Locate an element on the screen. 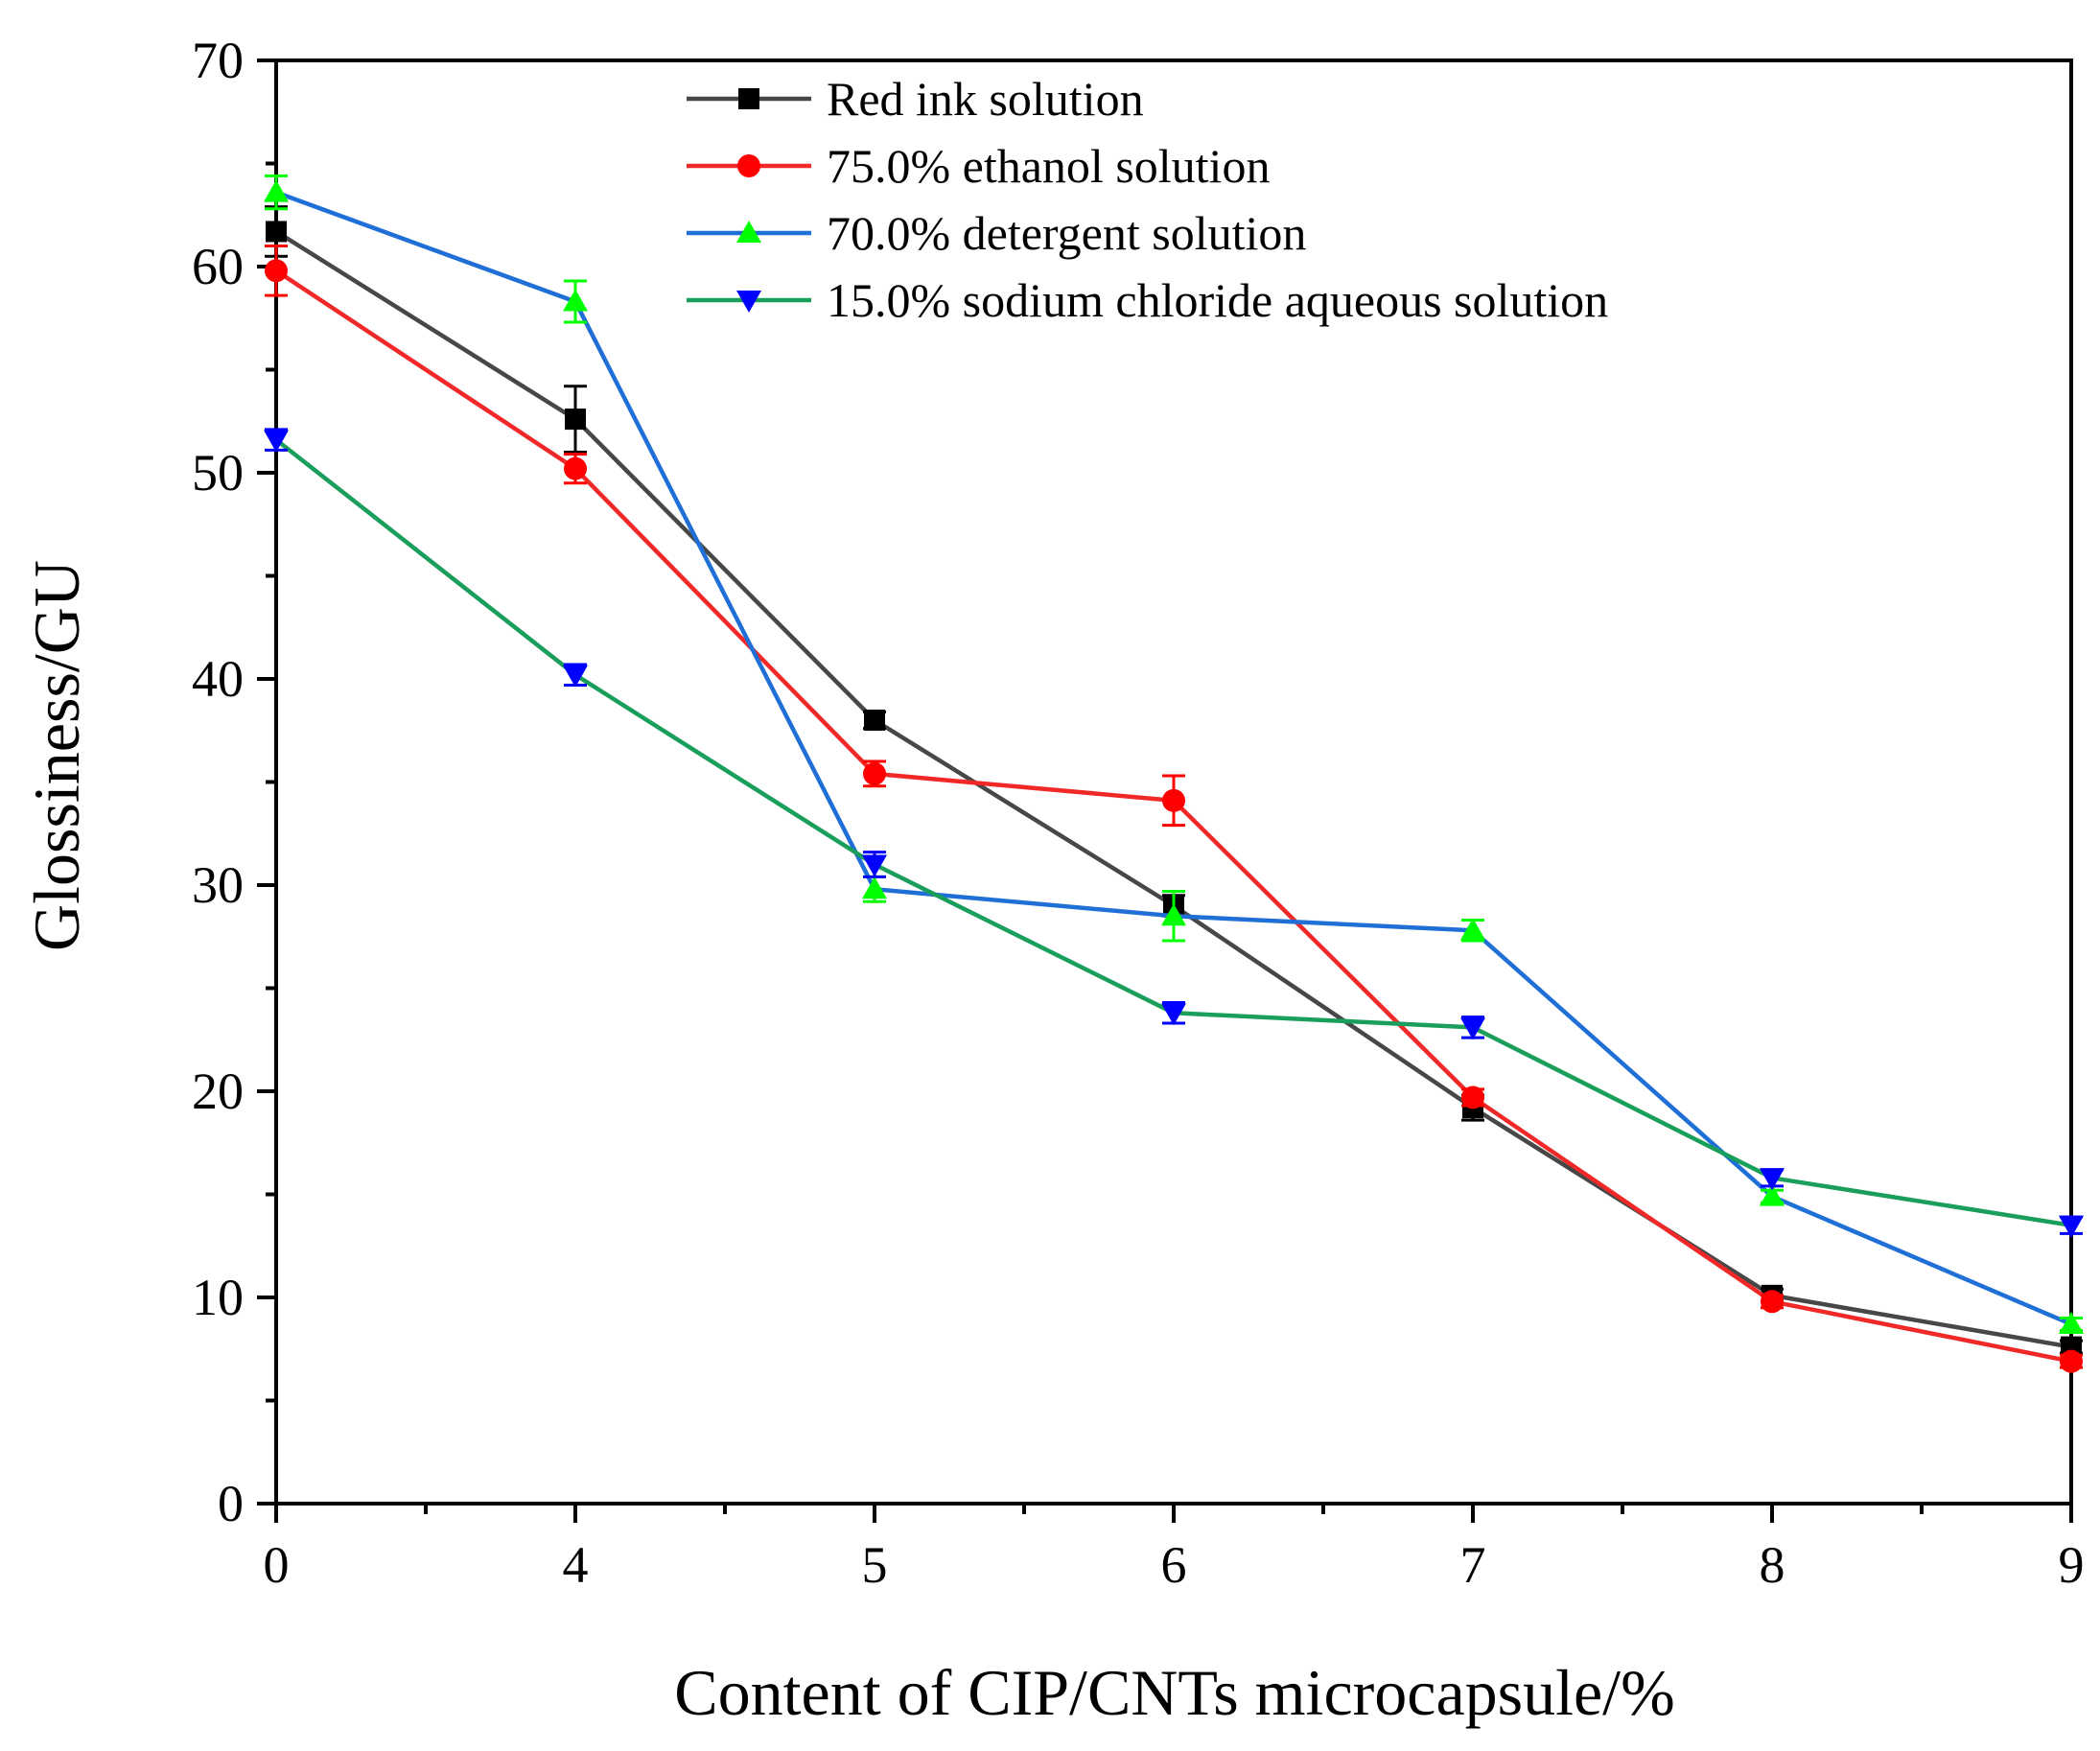 This screenshot has height=1751, width=2100. legend-item: 75.0% ethanol solution is located at coordinates (978, 166).